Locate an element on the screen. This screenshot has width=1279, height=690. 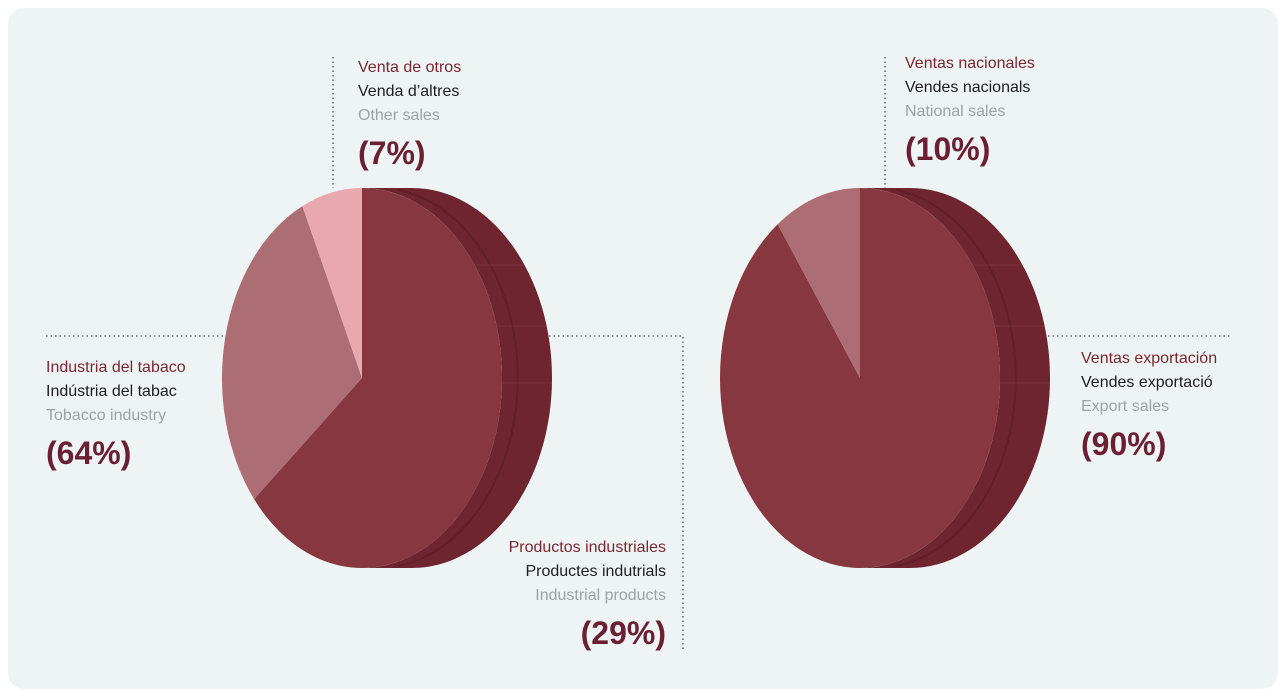
label-en: Industrial products is located at coordinates (600, 595).